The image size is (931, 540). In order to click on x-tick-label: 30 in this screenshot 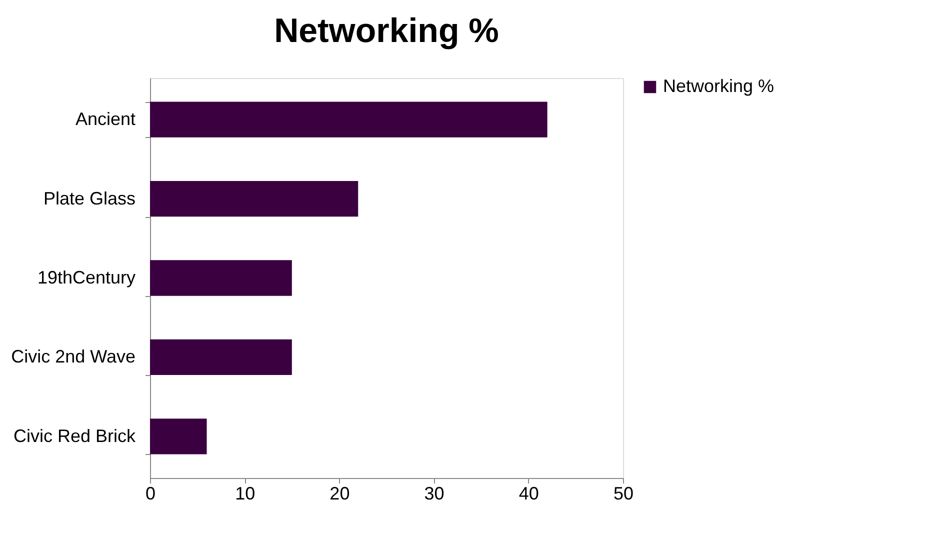, I will do `click(434, 494)`.